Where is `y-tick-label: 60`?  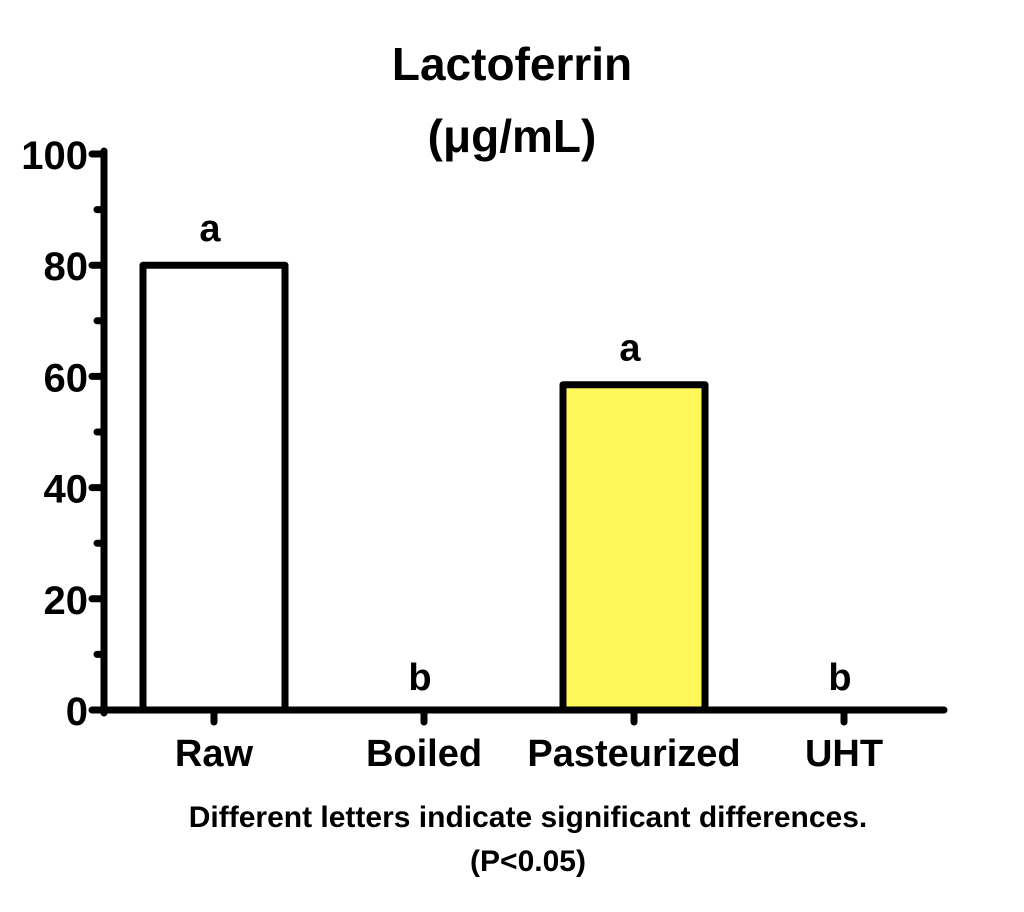 y-tick-label: 60 is located at coordinates (66, 378).